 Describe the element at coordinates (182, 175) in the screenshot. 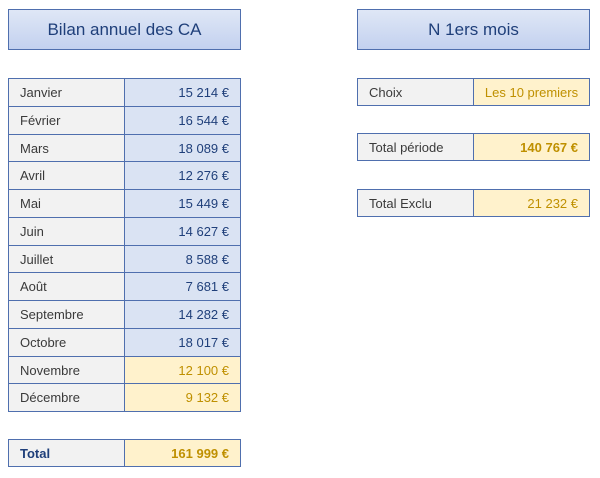

I see `month-value-cell: 12 276 €` at that location.